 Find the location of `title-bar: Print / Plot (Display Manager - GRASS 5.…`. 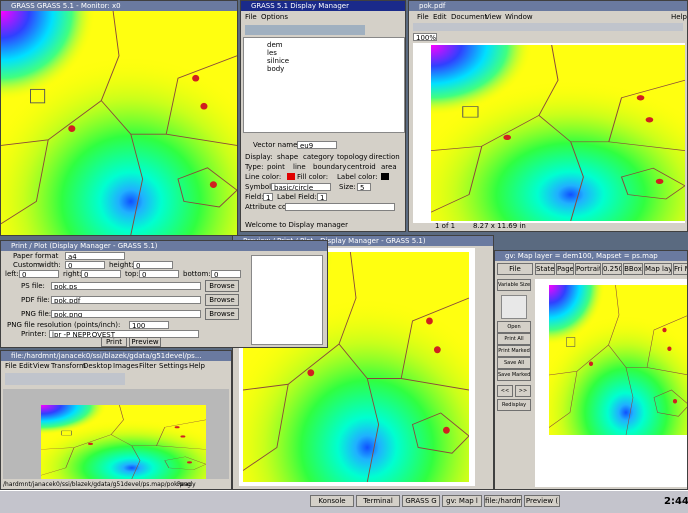

title-bar: Print / Plot (Display Manager - GRASS 5.… is located at coordinates (164, 246).